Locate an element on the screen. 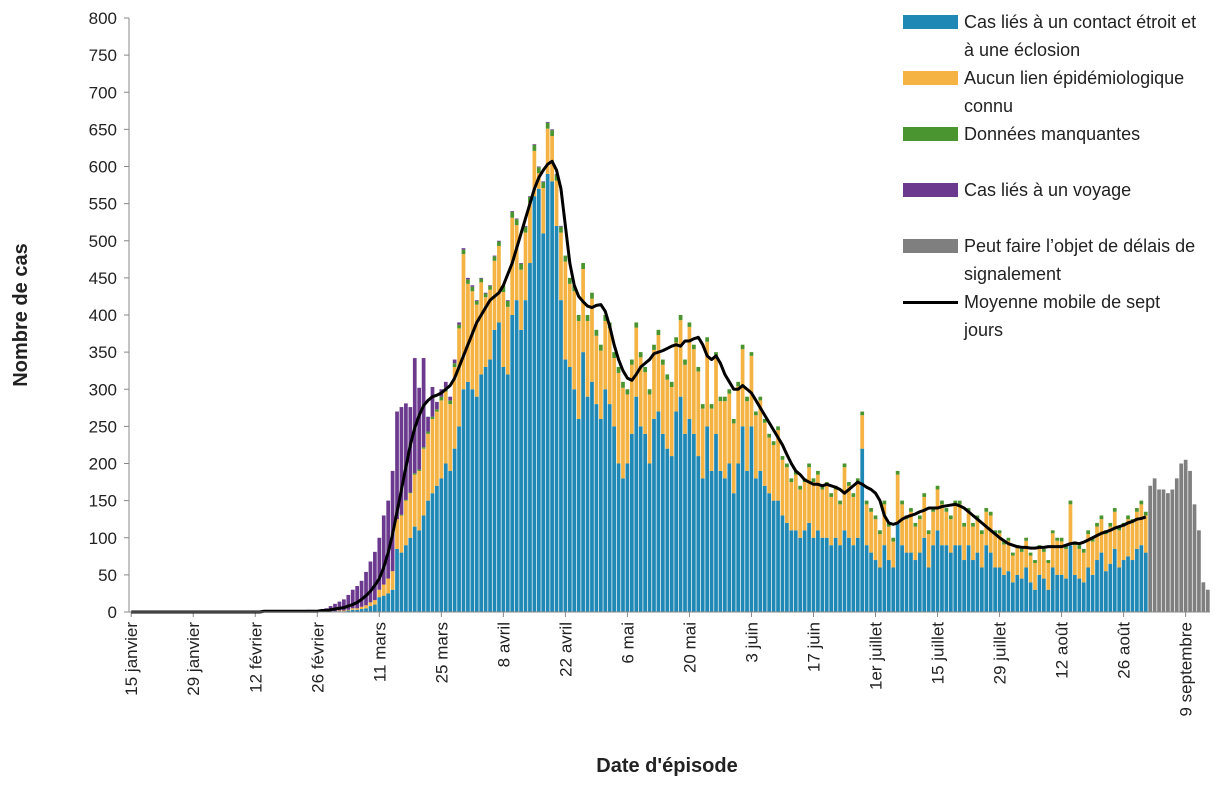 This screenshot has width=1217, height=787. x-tick-label: 11 mars is located at coordinates (379, 652).